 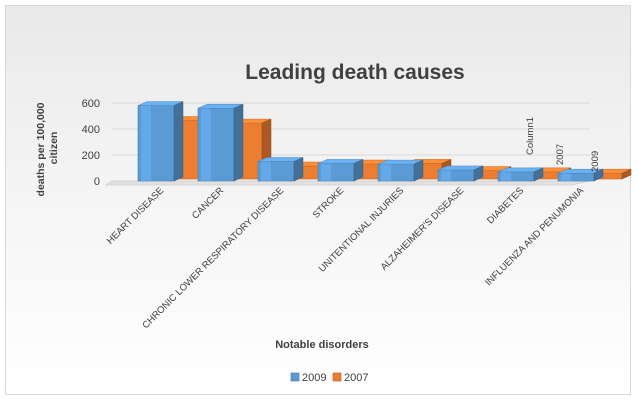 What do you see at coordinates (560, 154) in the screenshot?
I see `depth-axis-label: 2007` at bounding box center [560, 154].